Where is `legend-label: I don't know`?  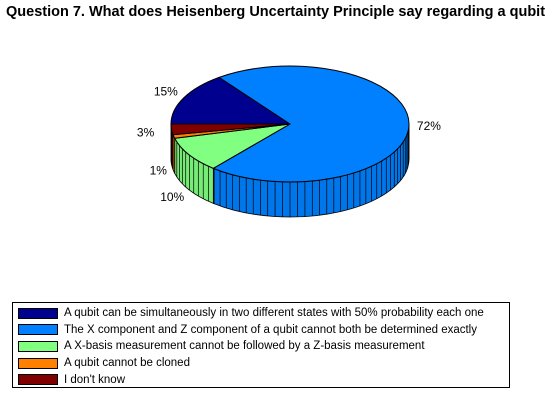
legend-label: I don't know is located at coordinates (95, 379).